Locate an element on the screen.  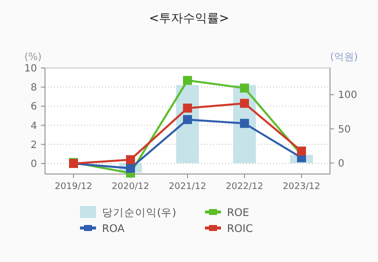
x-tick-label: 2022/12 is located at coordinates (245, 187).